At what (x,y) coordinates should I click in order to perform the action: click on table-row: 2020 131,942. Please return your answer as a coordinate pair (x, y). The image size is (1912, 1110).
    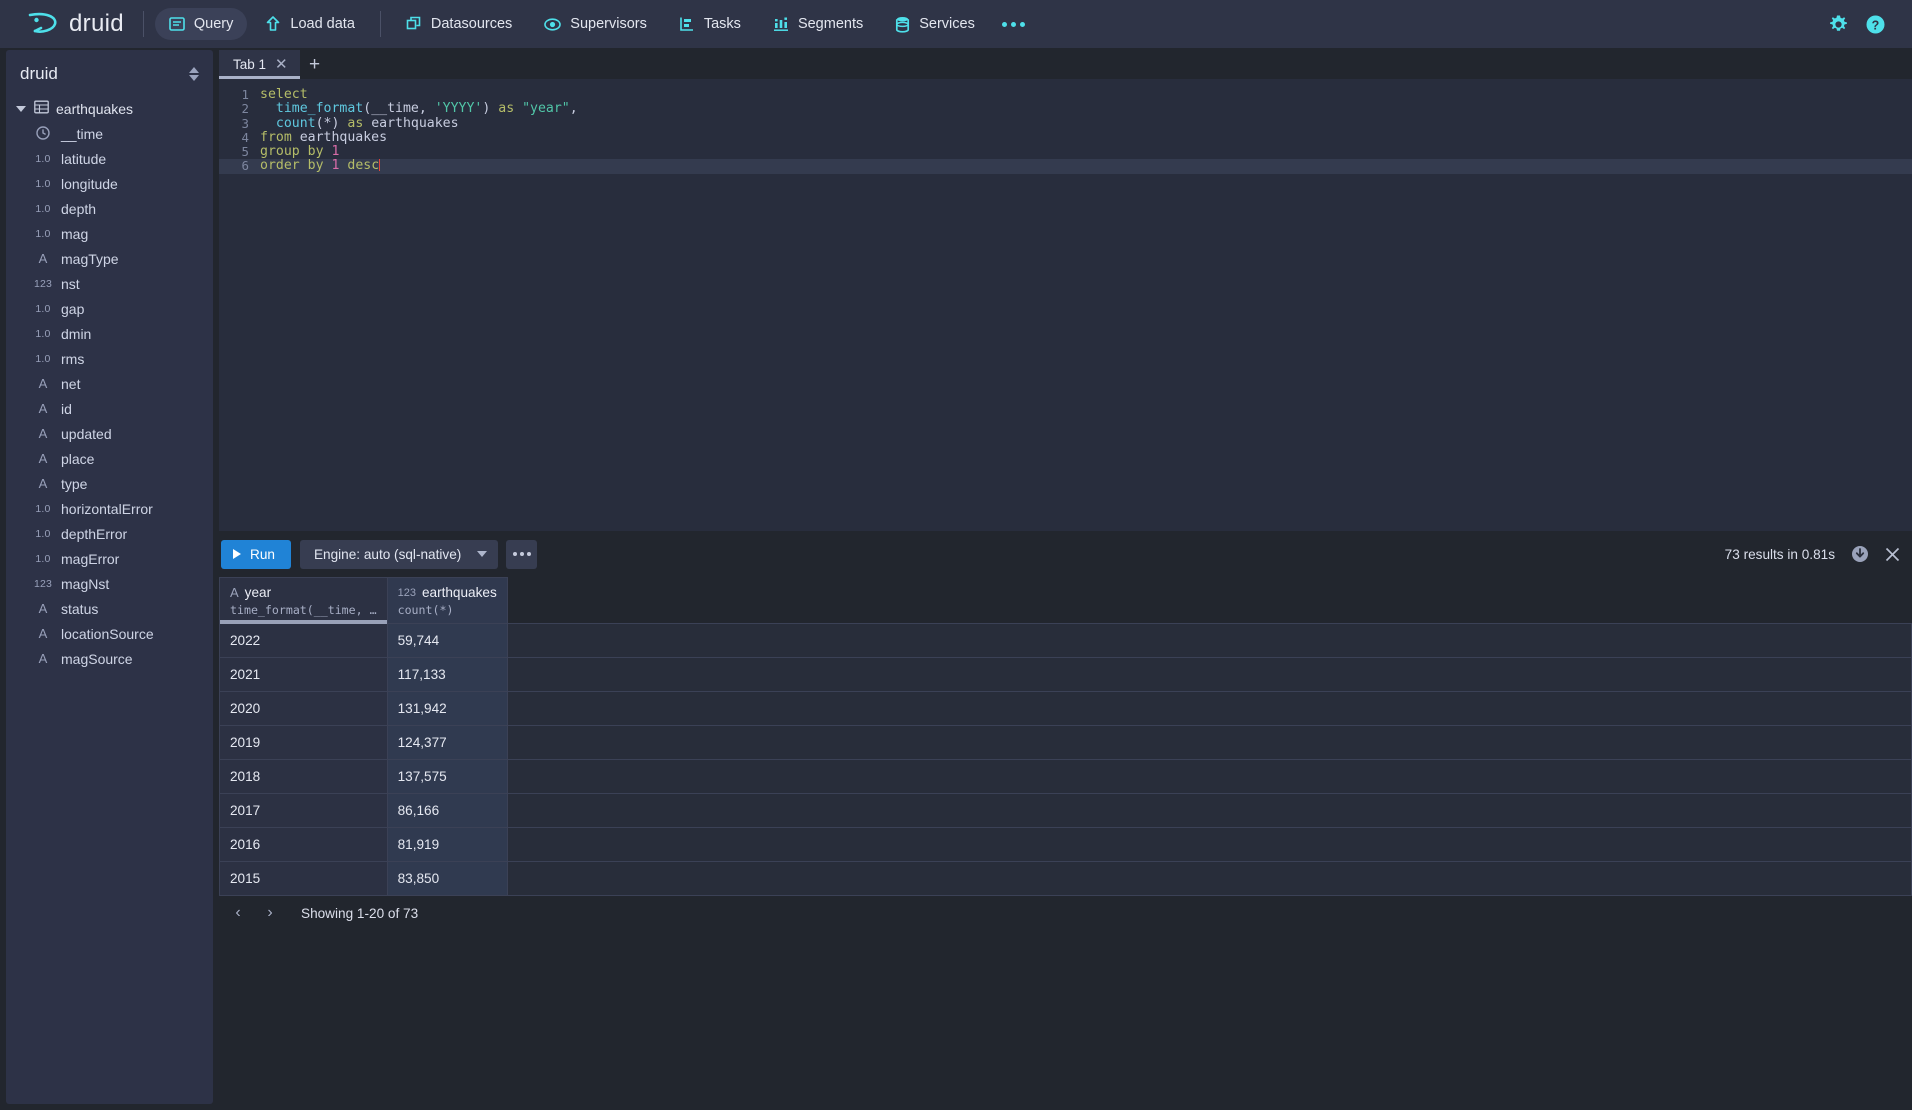
    Looking at the image, I should click on (1065, 708).